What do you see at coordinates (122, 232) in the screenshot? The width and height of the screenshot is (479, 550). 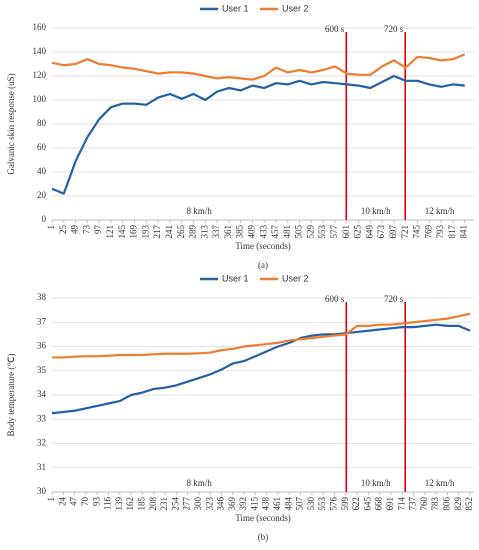 I see `x-tick-label: 145` at bounding box center [122, 232].